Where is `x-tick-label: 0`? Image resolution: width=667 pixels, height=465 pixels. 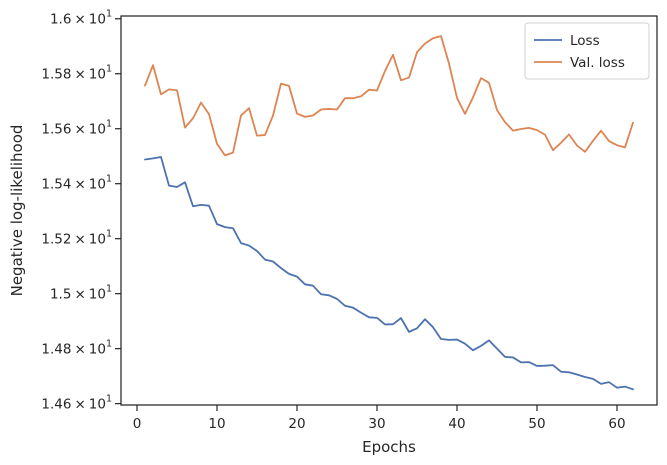
x-tick-label: 0 is located at coordinates (137, 424).